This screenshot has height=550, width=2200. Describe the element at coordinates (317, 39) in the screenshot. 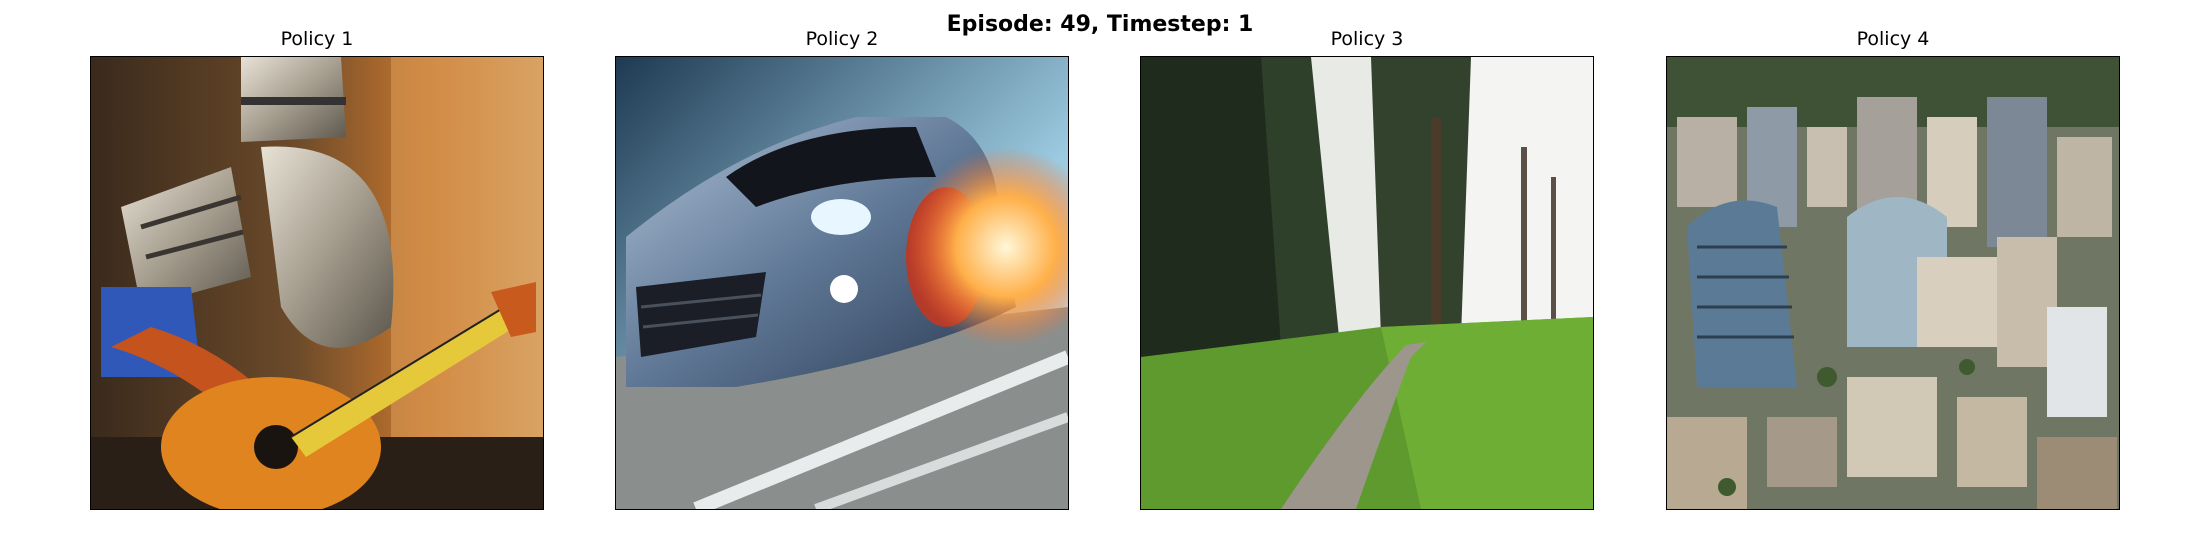

I see `panel-1-title: Policy 1` at that location.